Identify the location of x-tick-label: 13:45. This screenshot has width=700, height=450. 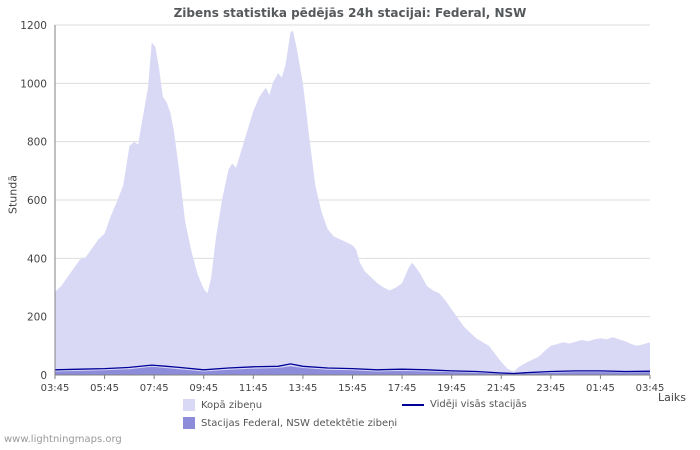
(303, 388).